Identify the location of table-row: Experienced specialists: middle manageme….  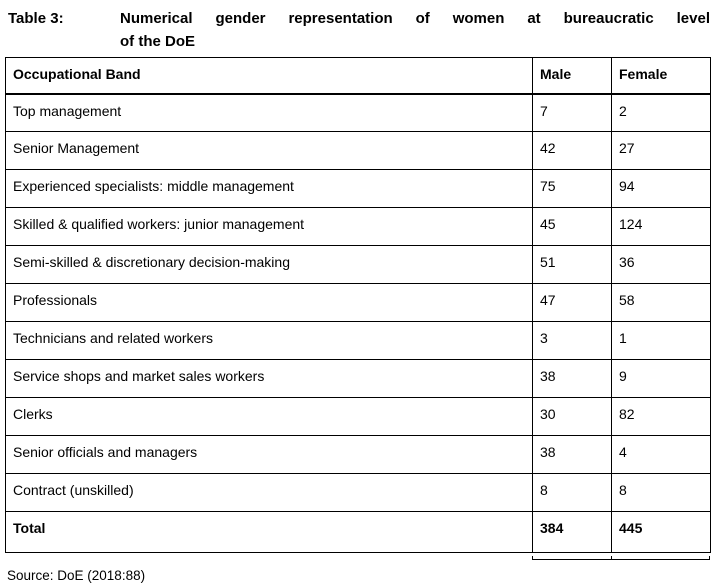
(358, 188).